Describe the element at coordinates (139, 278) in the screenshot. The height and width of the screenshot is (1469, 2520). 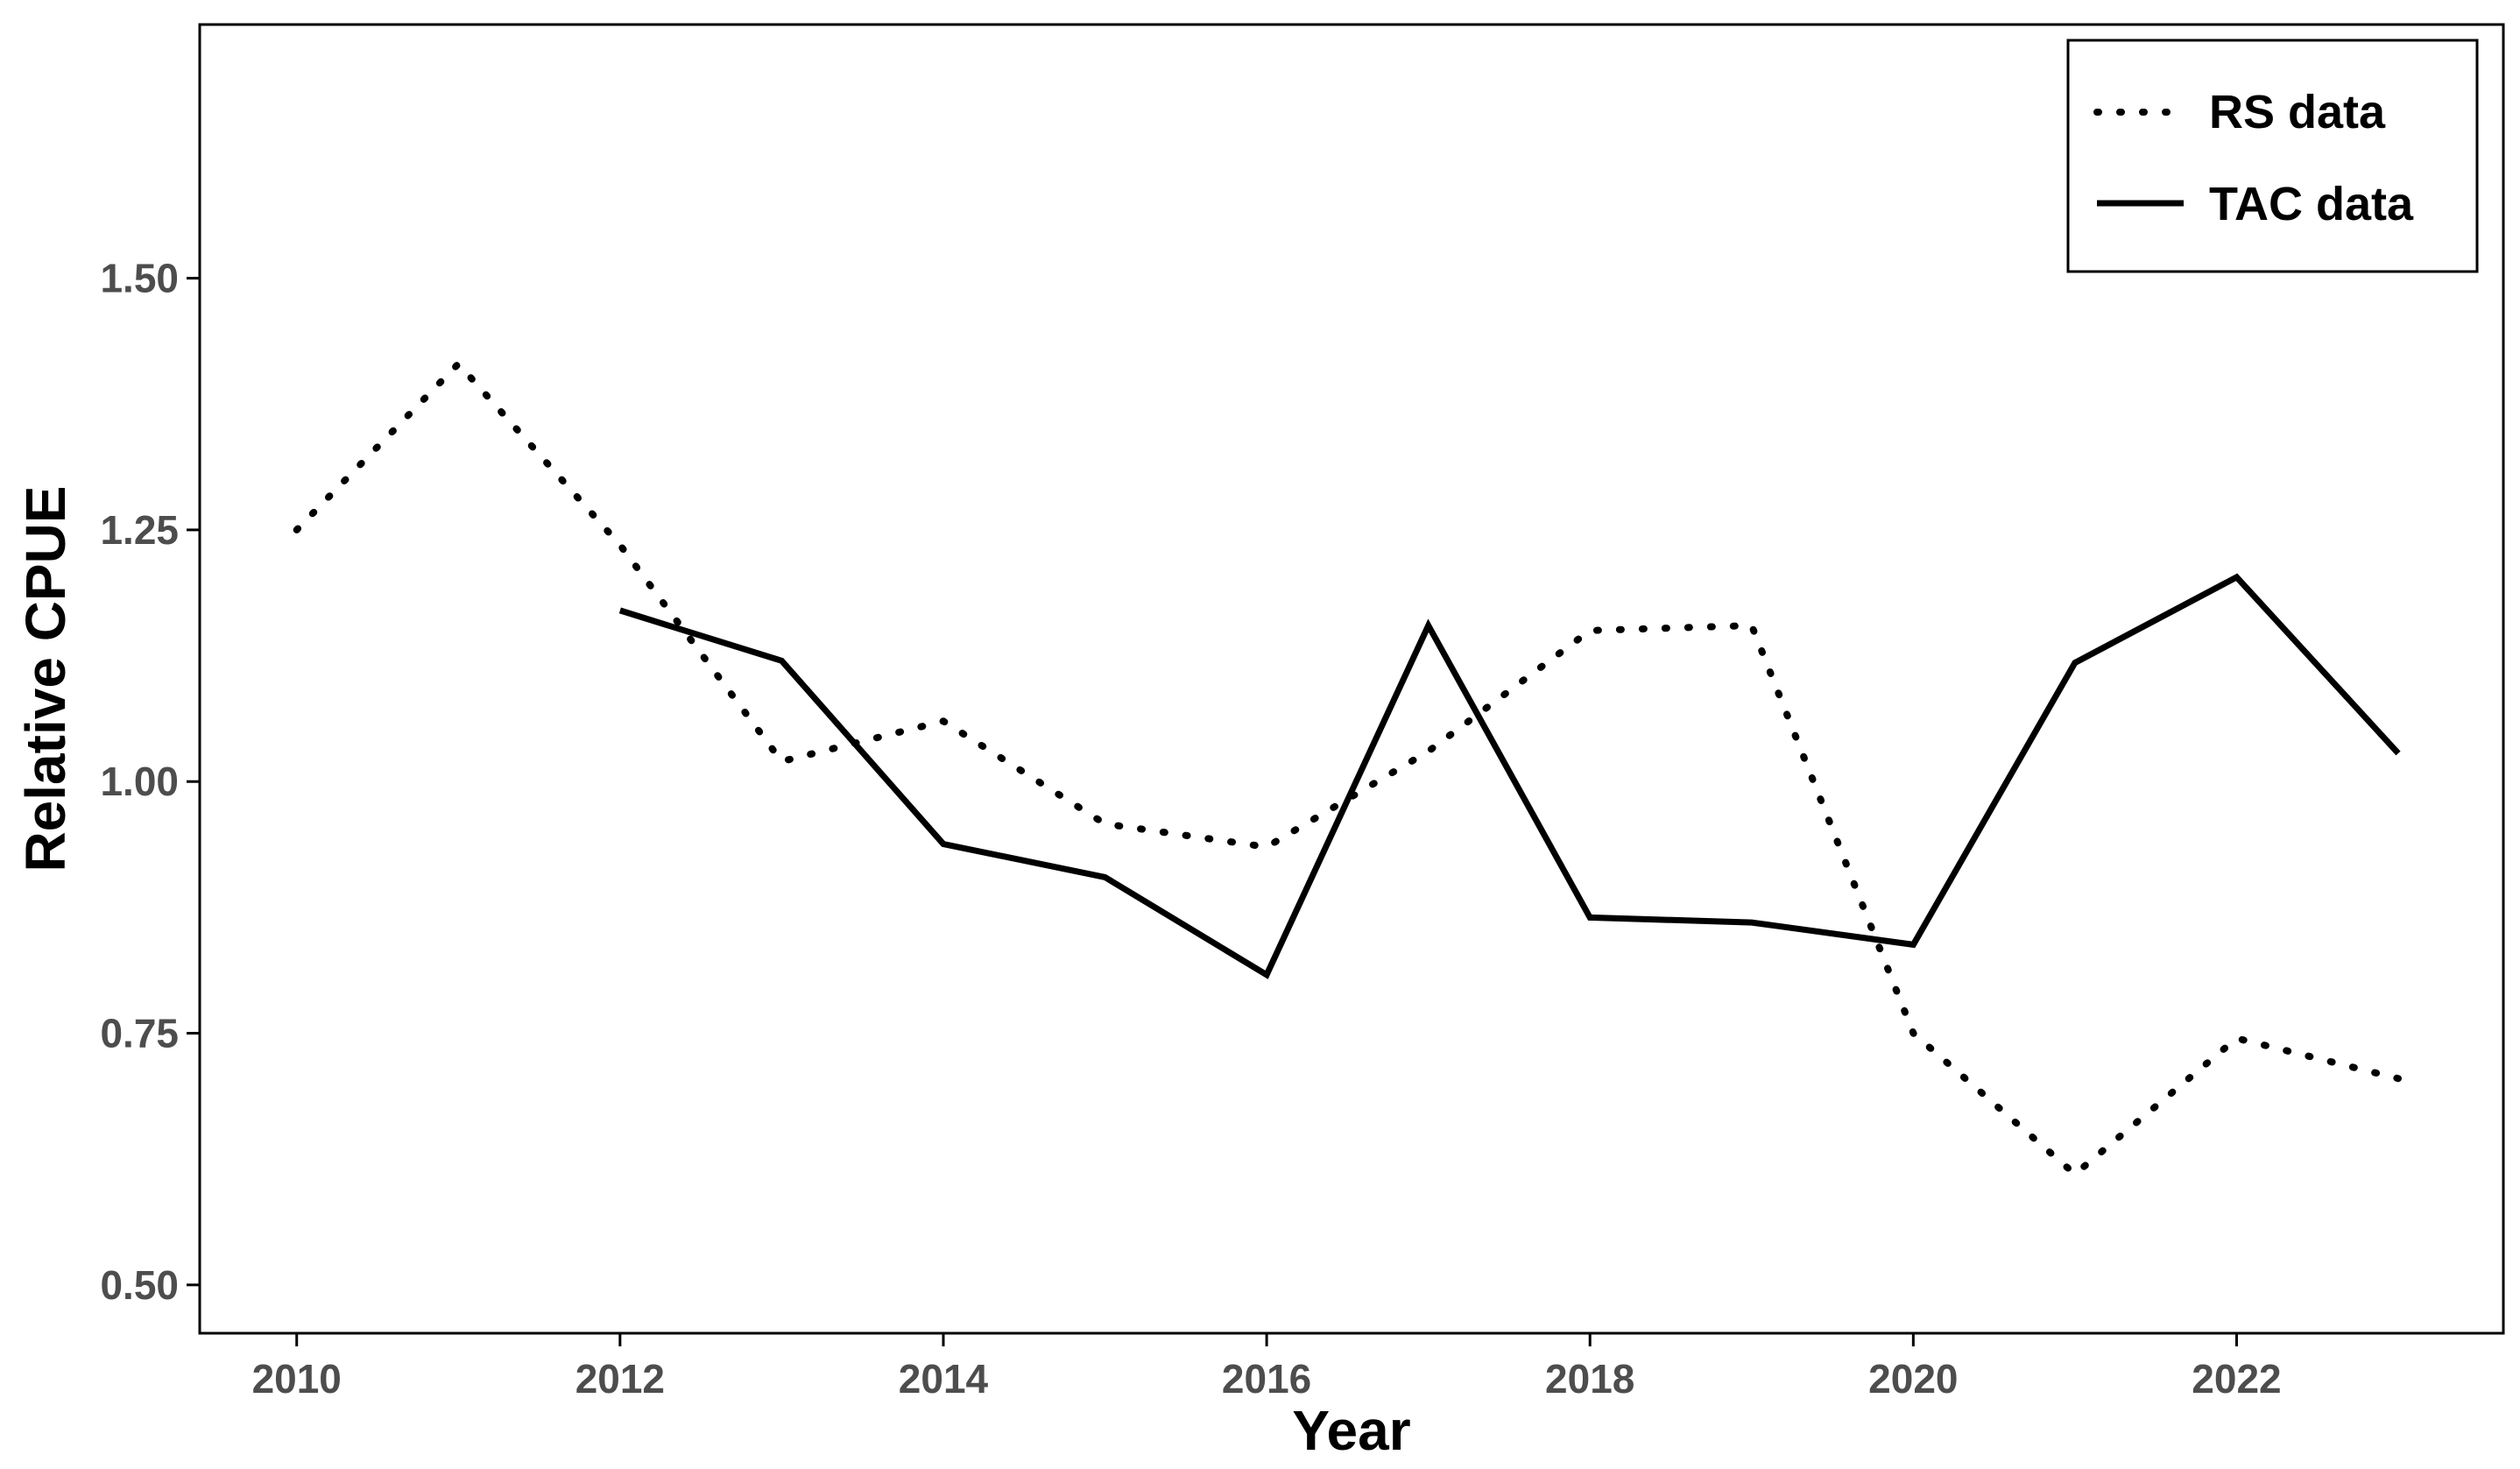
I see `y-tick-label: 1.50` at that location.